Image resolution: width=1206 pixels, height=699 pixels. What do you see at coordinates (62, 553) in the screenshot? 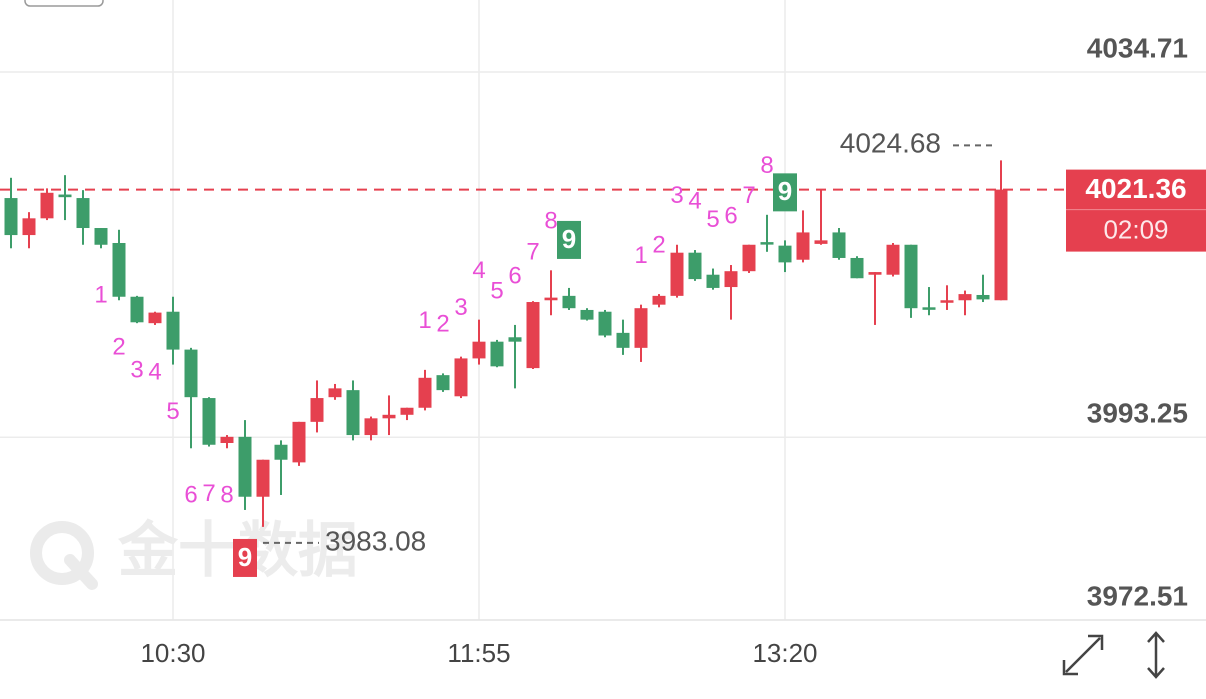
I see `watermark-logo` at bounding box center [62, 553].